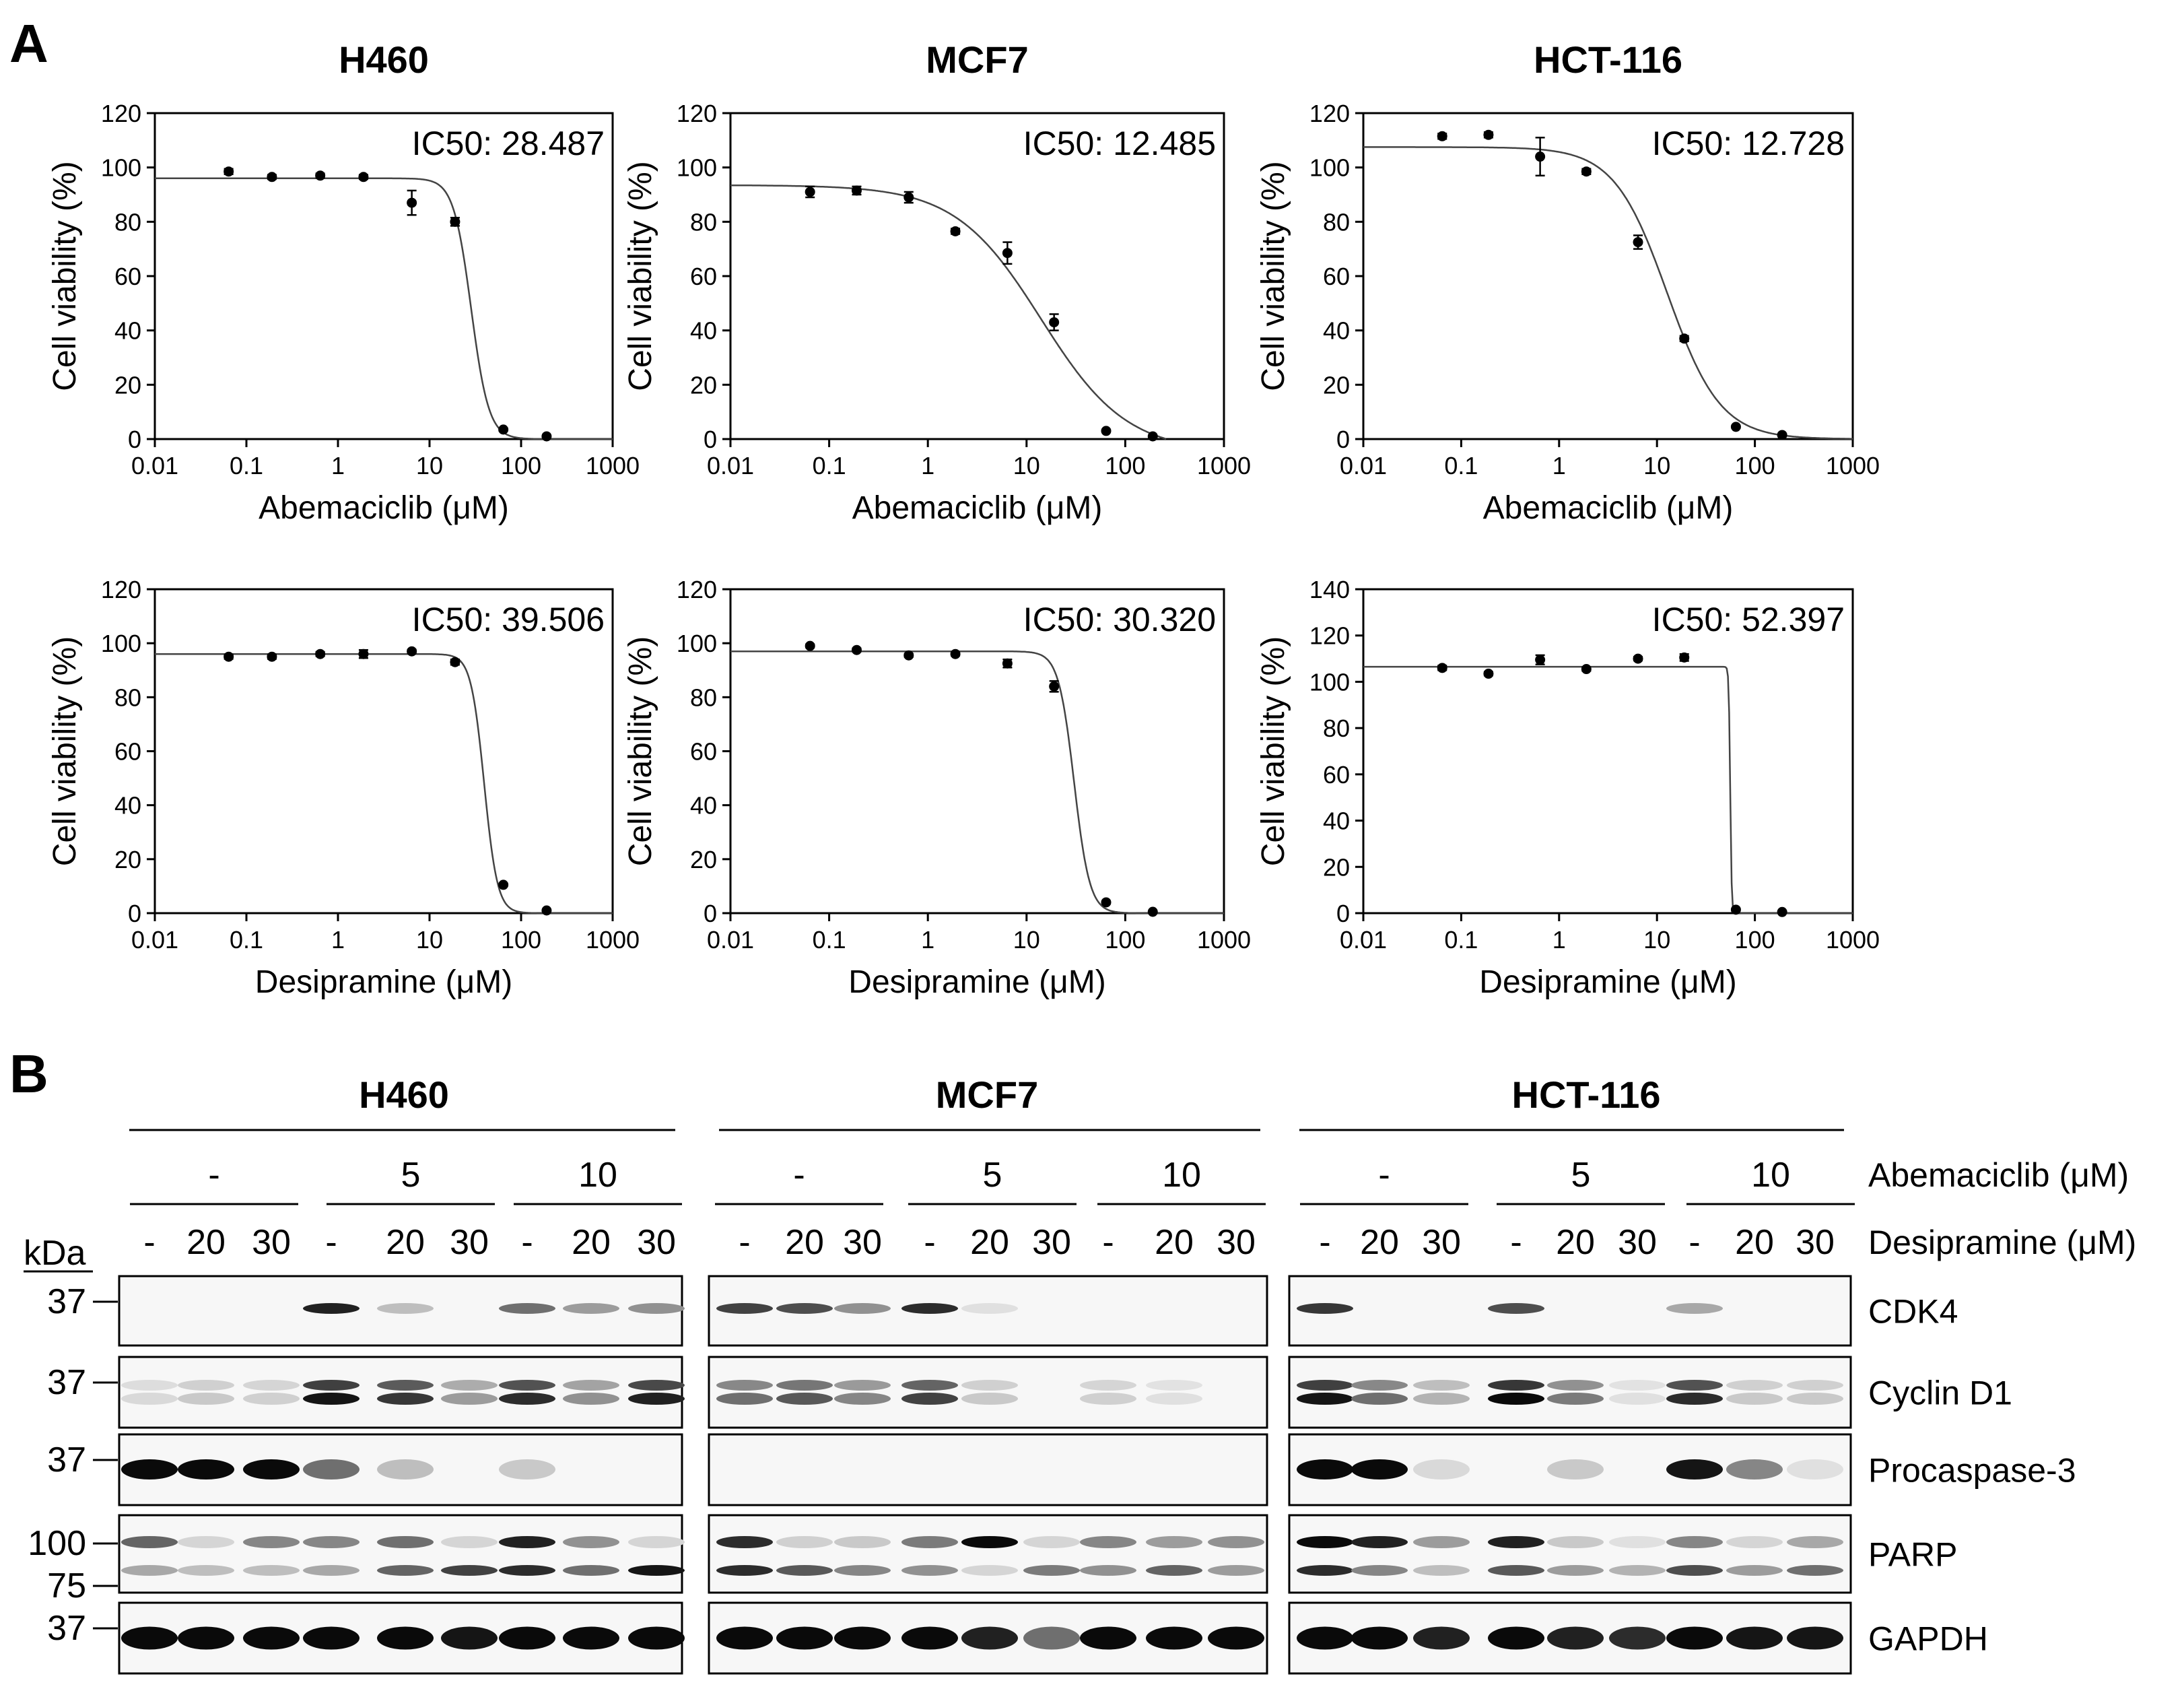 This screenshot has height=1695, width=2184. Describe the element at coordinates (1330, 589) in the screenshot. I see `y-tick-label: 140` at that location.